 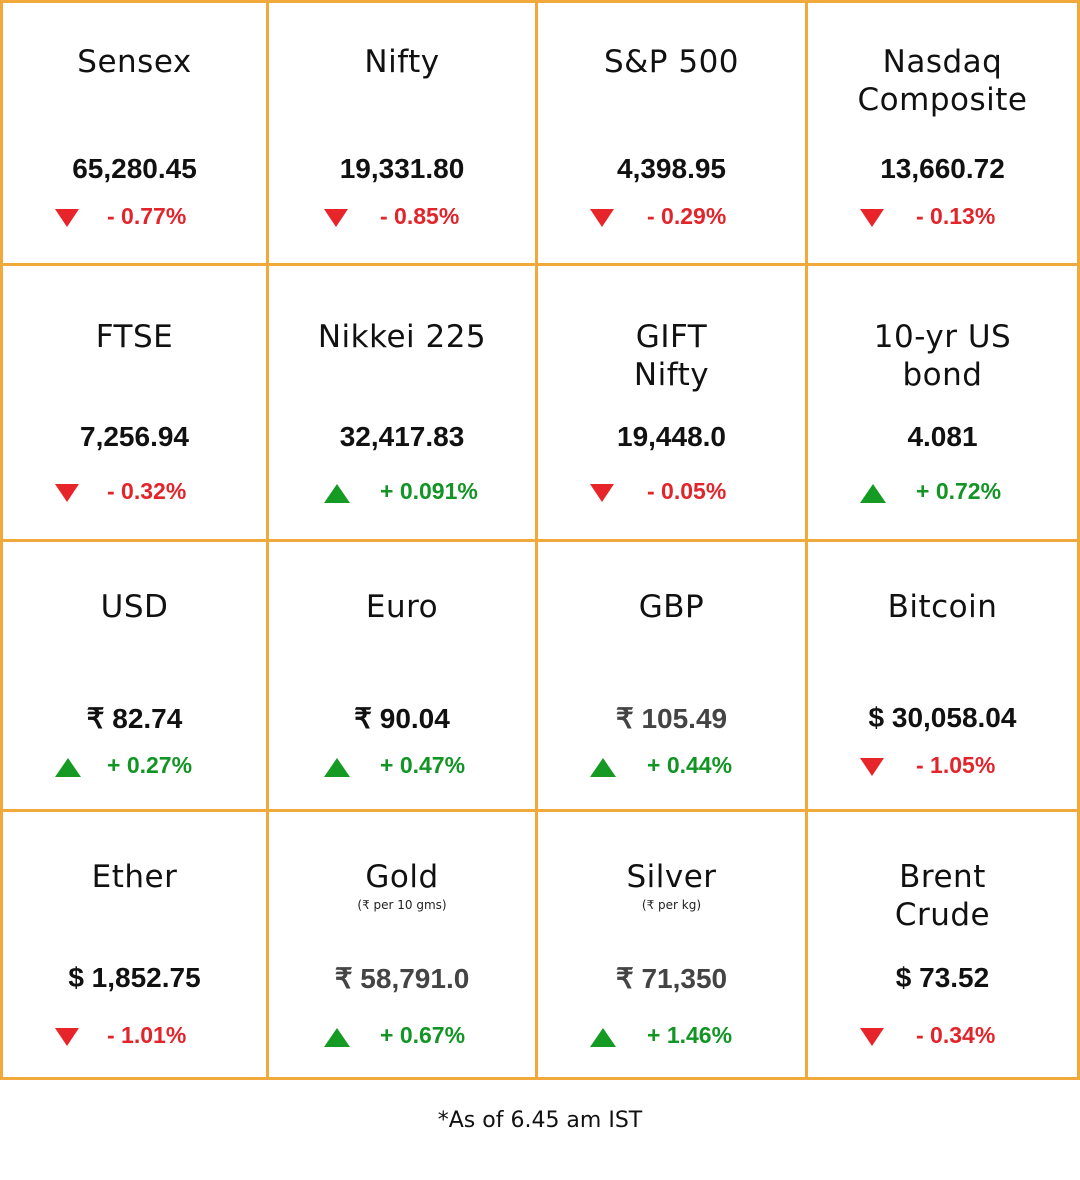 What do you see at coordinates (671, 62) in the screenshot?
I see `tile-name: S&P 500` at bounding box center [671, 62].